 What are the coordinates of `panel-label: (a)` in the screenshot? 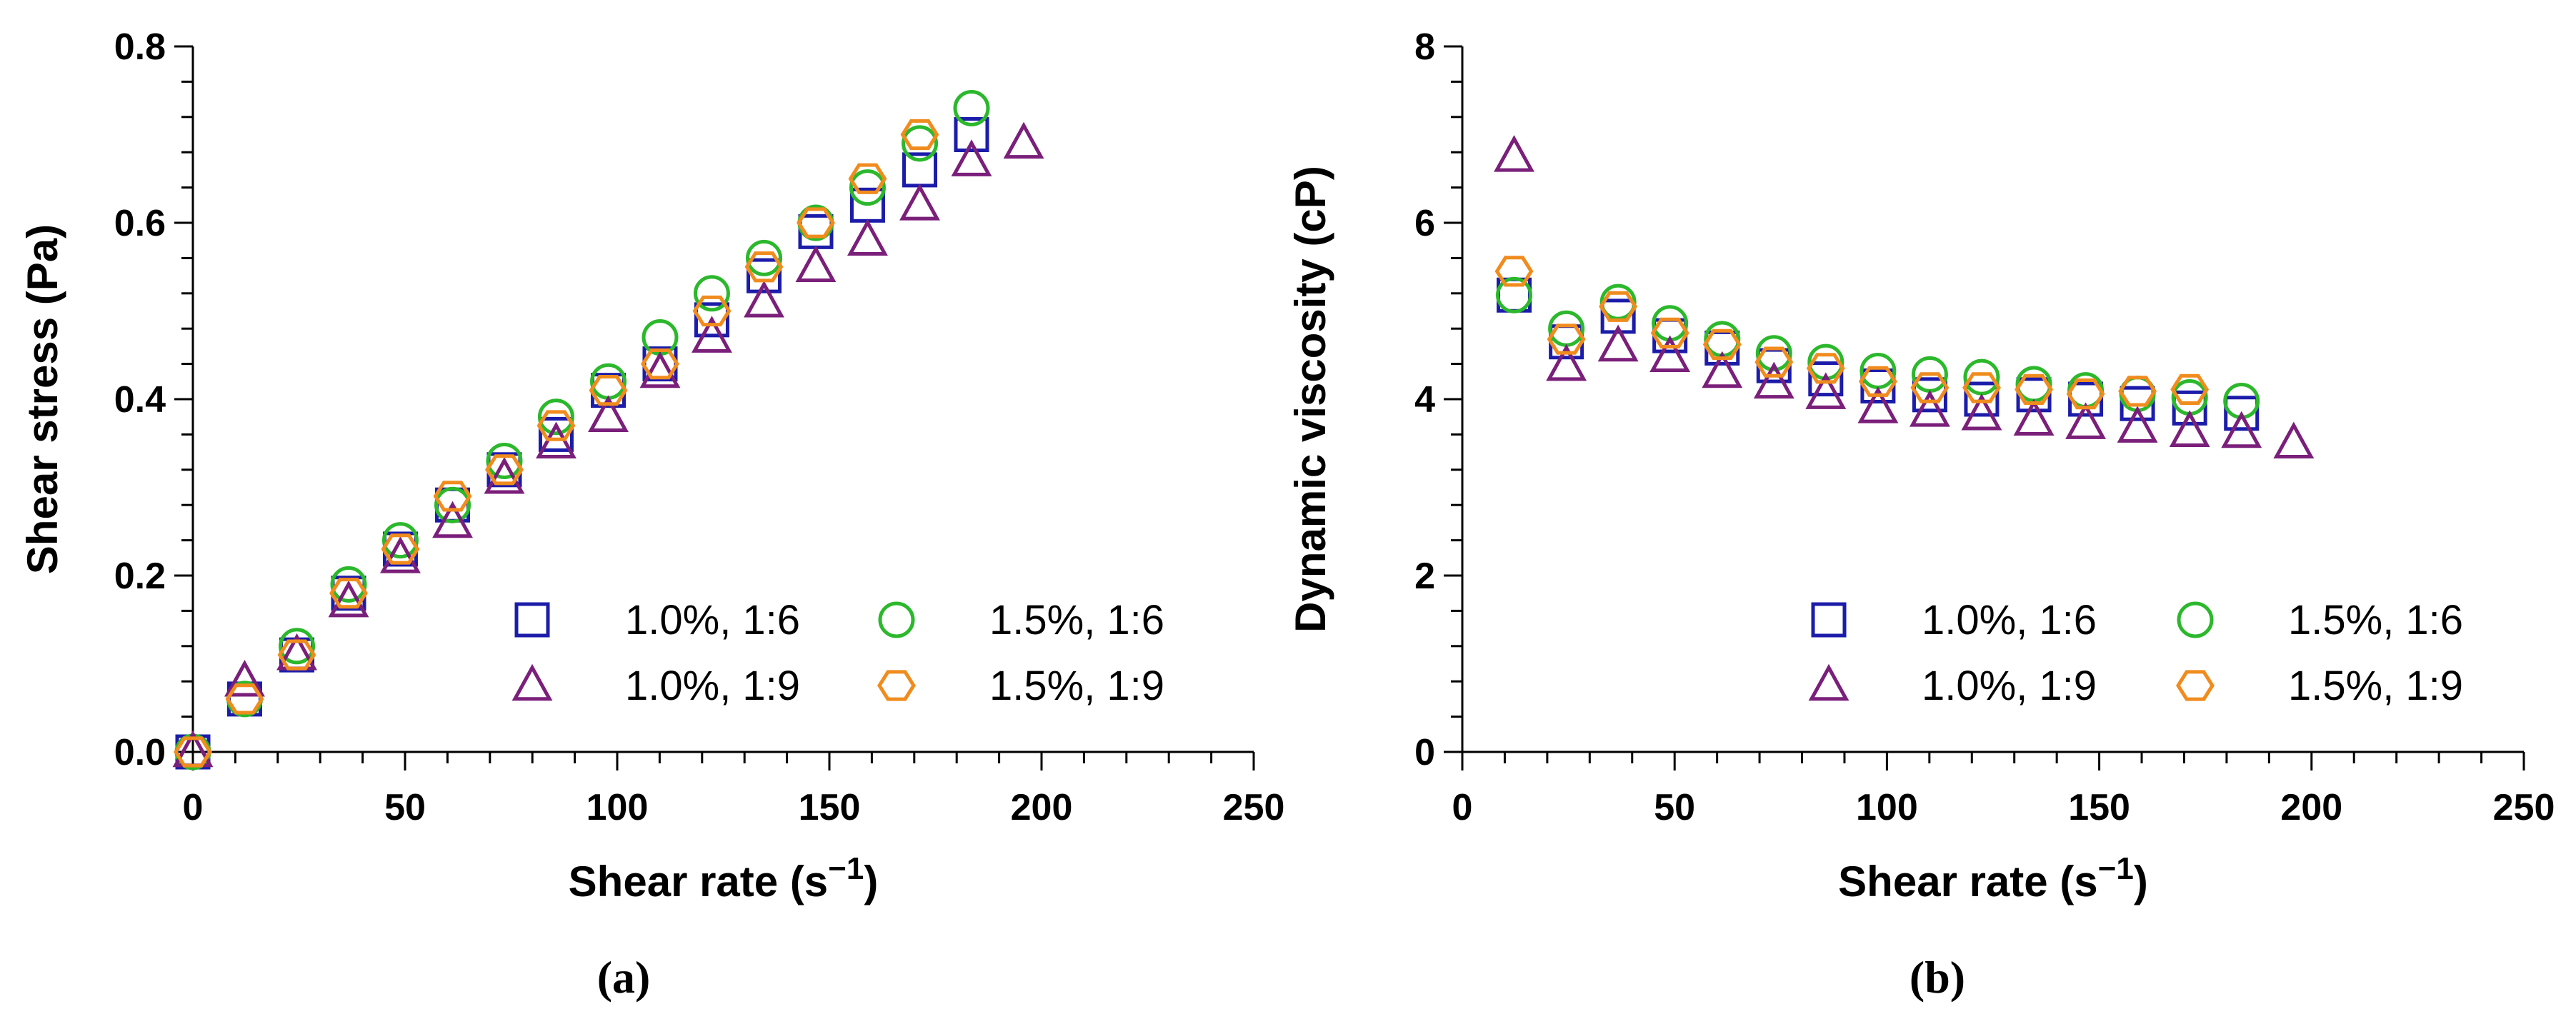 It's located at (624, 977).